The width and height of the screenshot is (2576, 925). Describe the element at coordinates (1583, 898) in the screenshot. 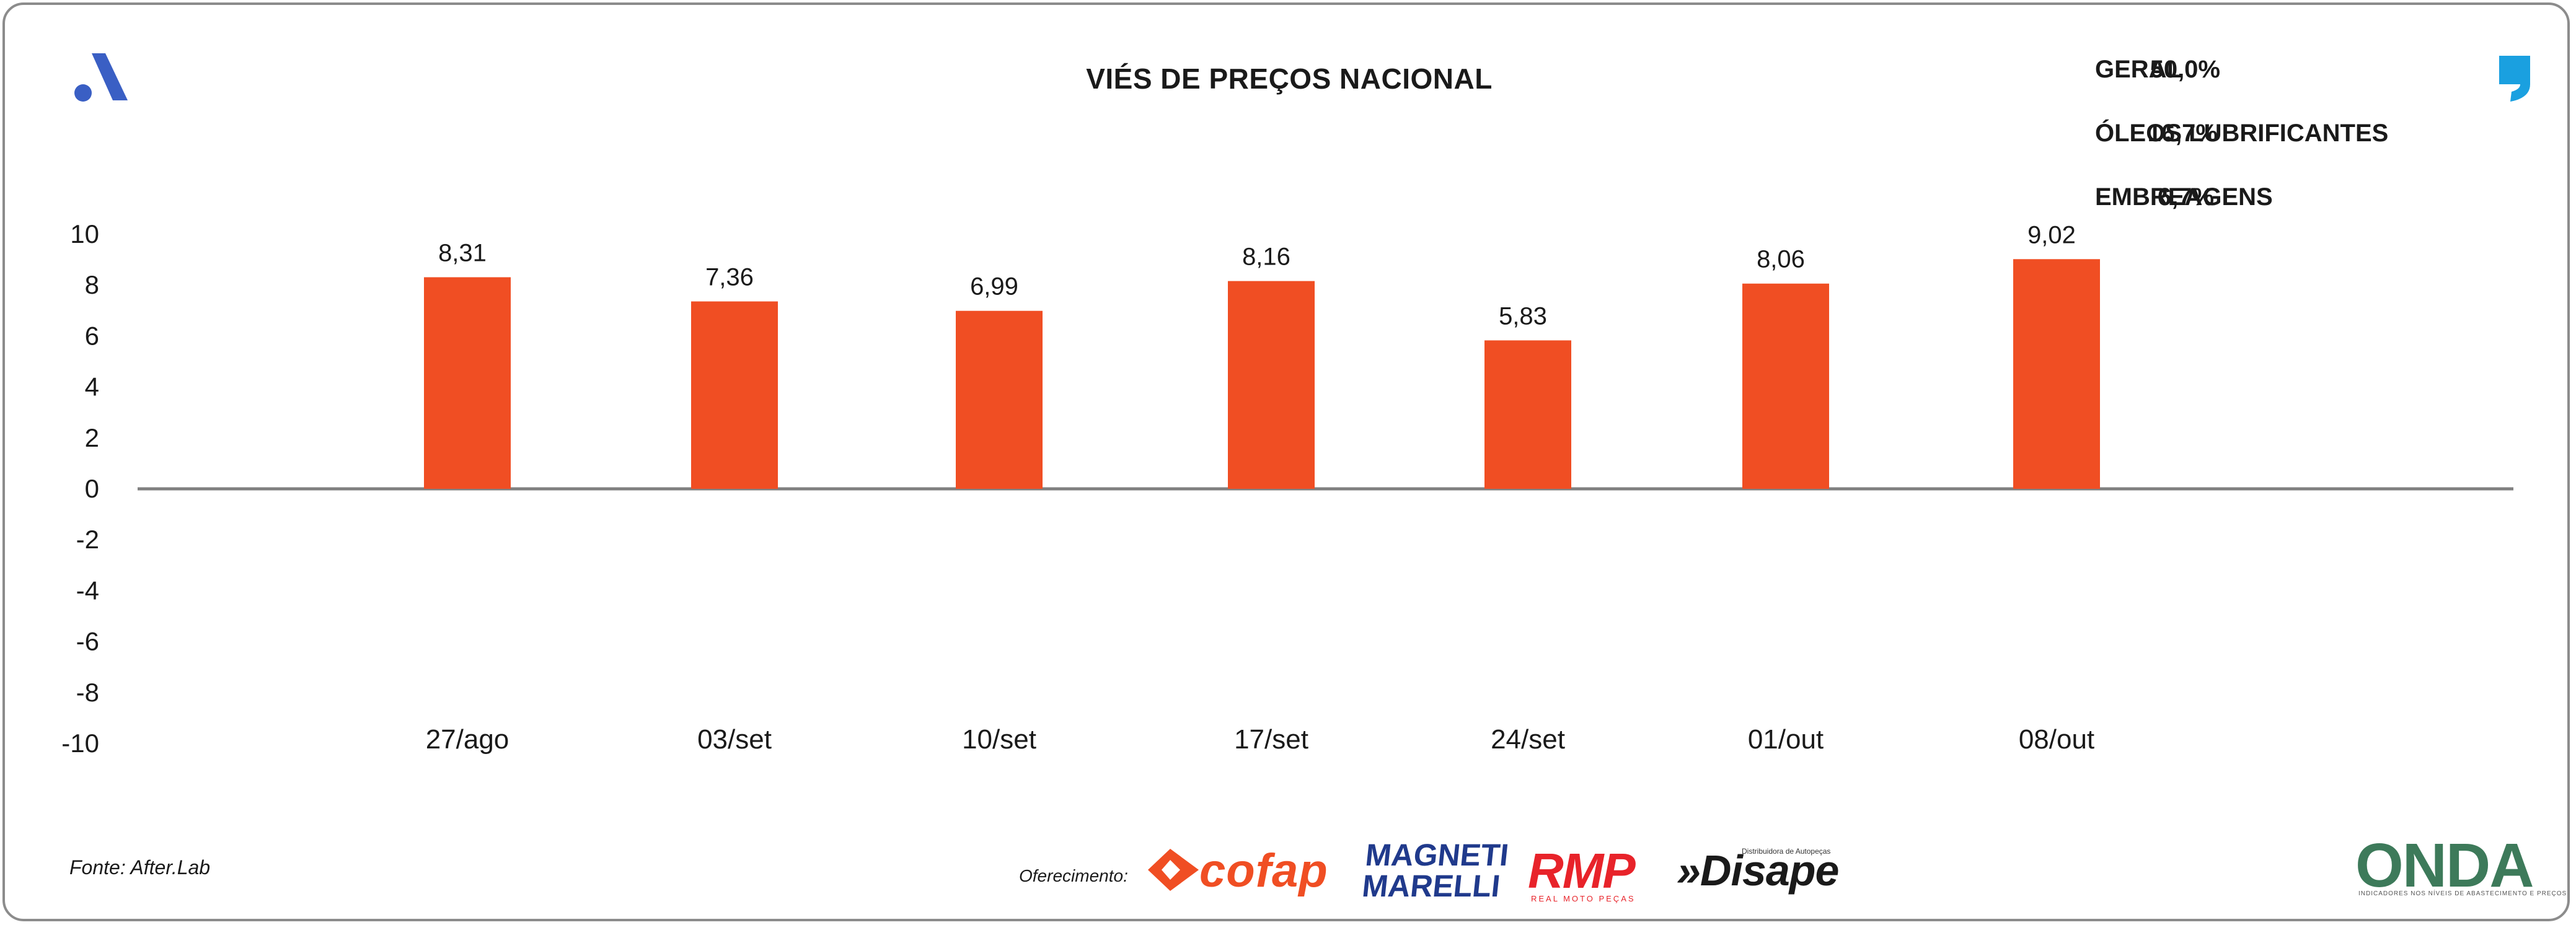

I see `rmp-subtitle: REAL MOTO PEÇAS` at that location.